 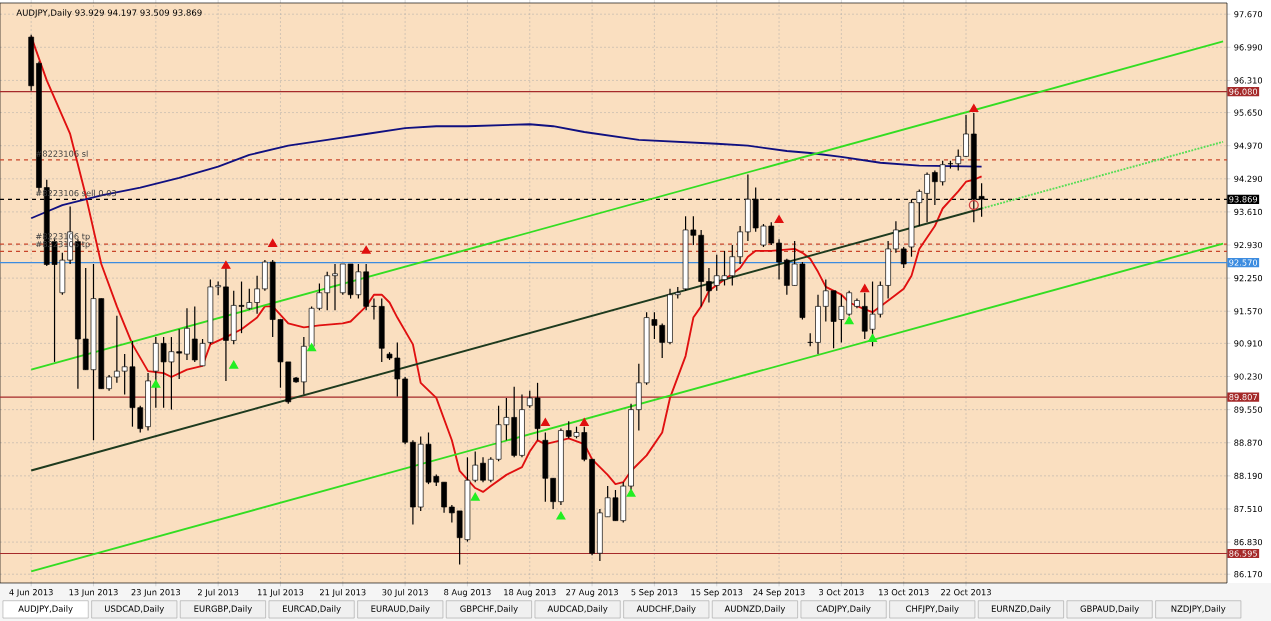 I want to click on y-tick-label: 90.230, so click(x=1248, y=376).